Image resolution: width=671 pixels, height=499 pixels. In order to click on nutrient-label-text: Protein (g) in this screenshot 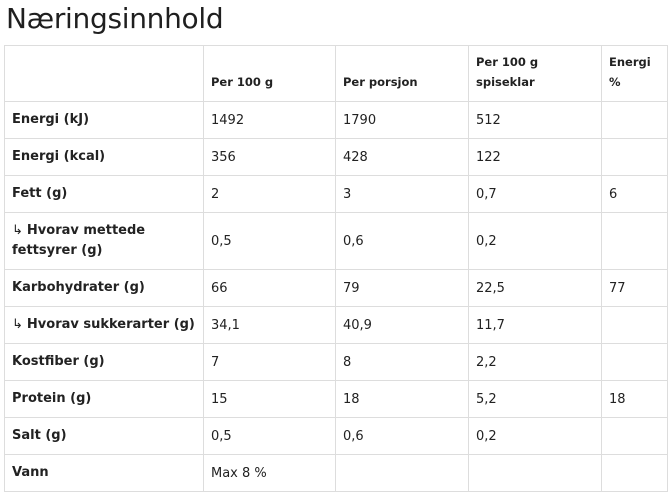, I will do `click(52, 398)`.